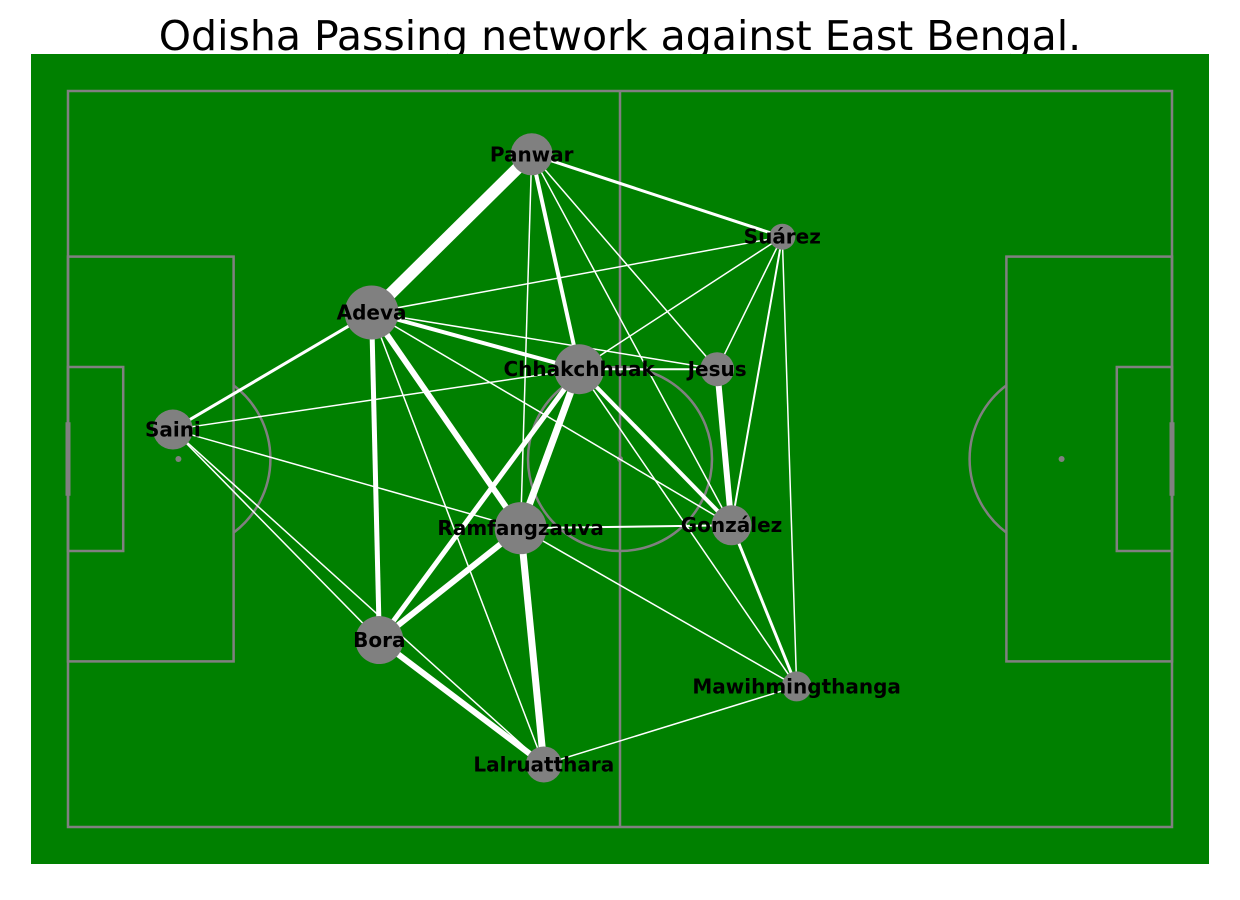 The width and height of the screenshot is (1240, 900). I want to click on pass-edge-gonzalez-mawihmingthanga, so click(764, 605).